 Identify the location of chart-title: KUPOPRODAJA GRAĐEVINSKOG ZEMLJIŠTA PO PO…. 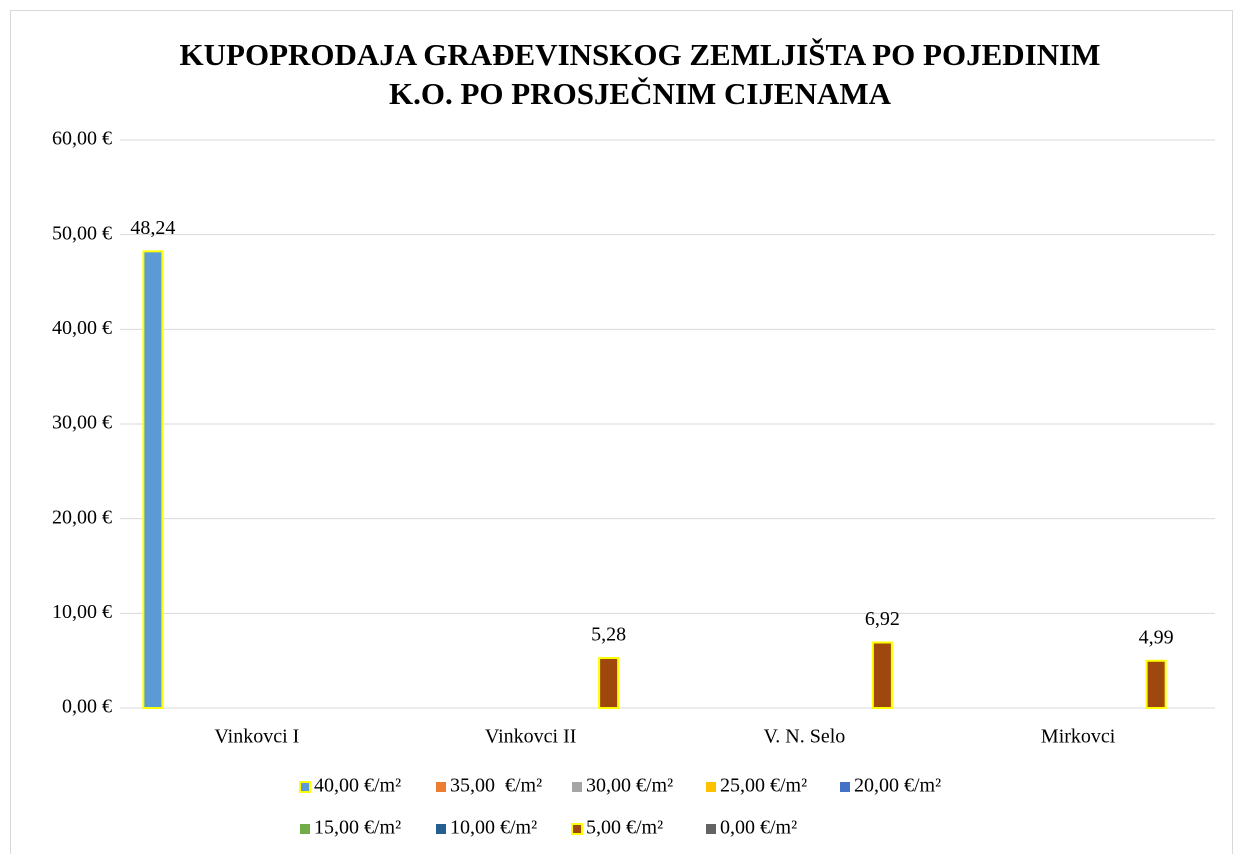
(640, 54).